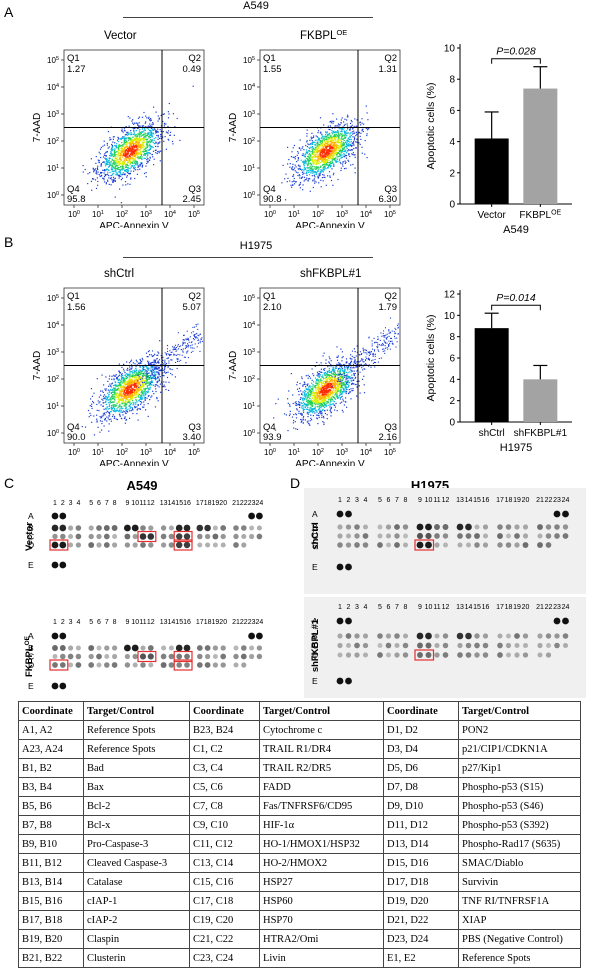 This screenshot has width=595, height=968. Describe the element at coordinates (315, 645) in the screenshot. I see `array-side-label-main: shFKBPL#1` at that location.